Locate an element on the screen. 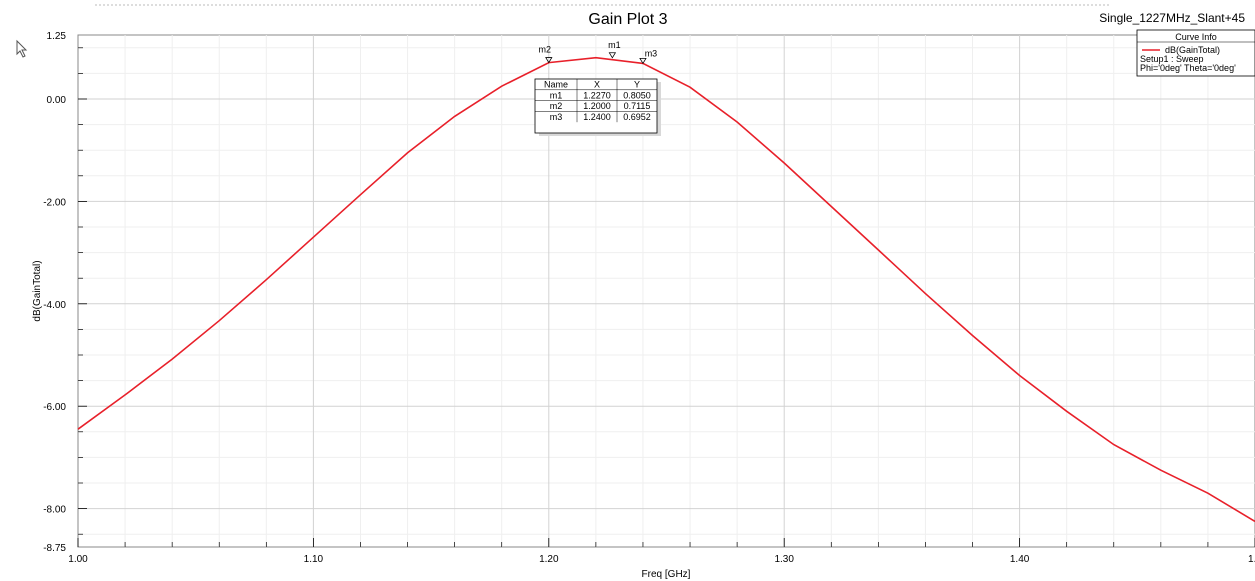 The height and width of the screenshot is (581, 1255). x-tick-labels: 1.00 1.10 1.20 1.30 1.40 1.5 is located at coordinates (661, 559).